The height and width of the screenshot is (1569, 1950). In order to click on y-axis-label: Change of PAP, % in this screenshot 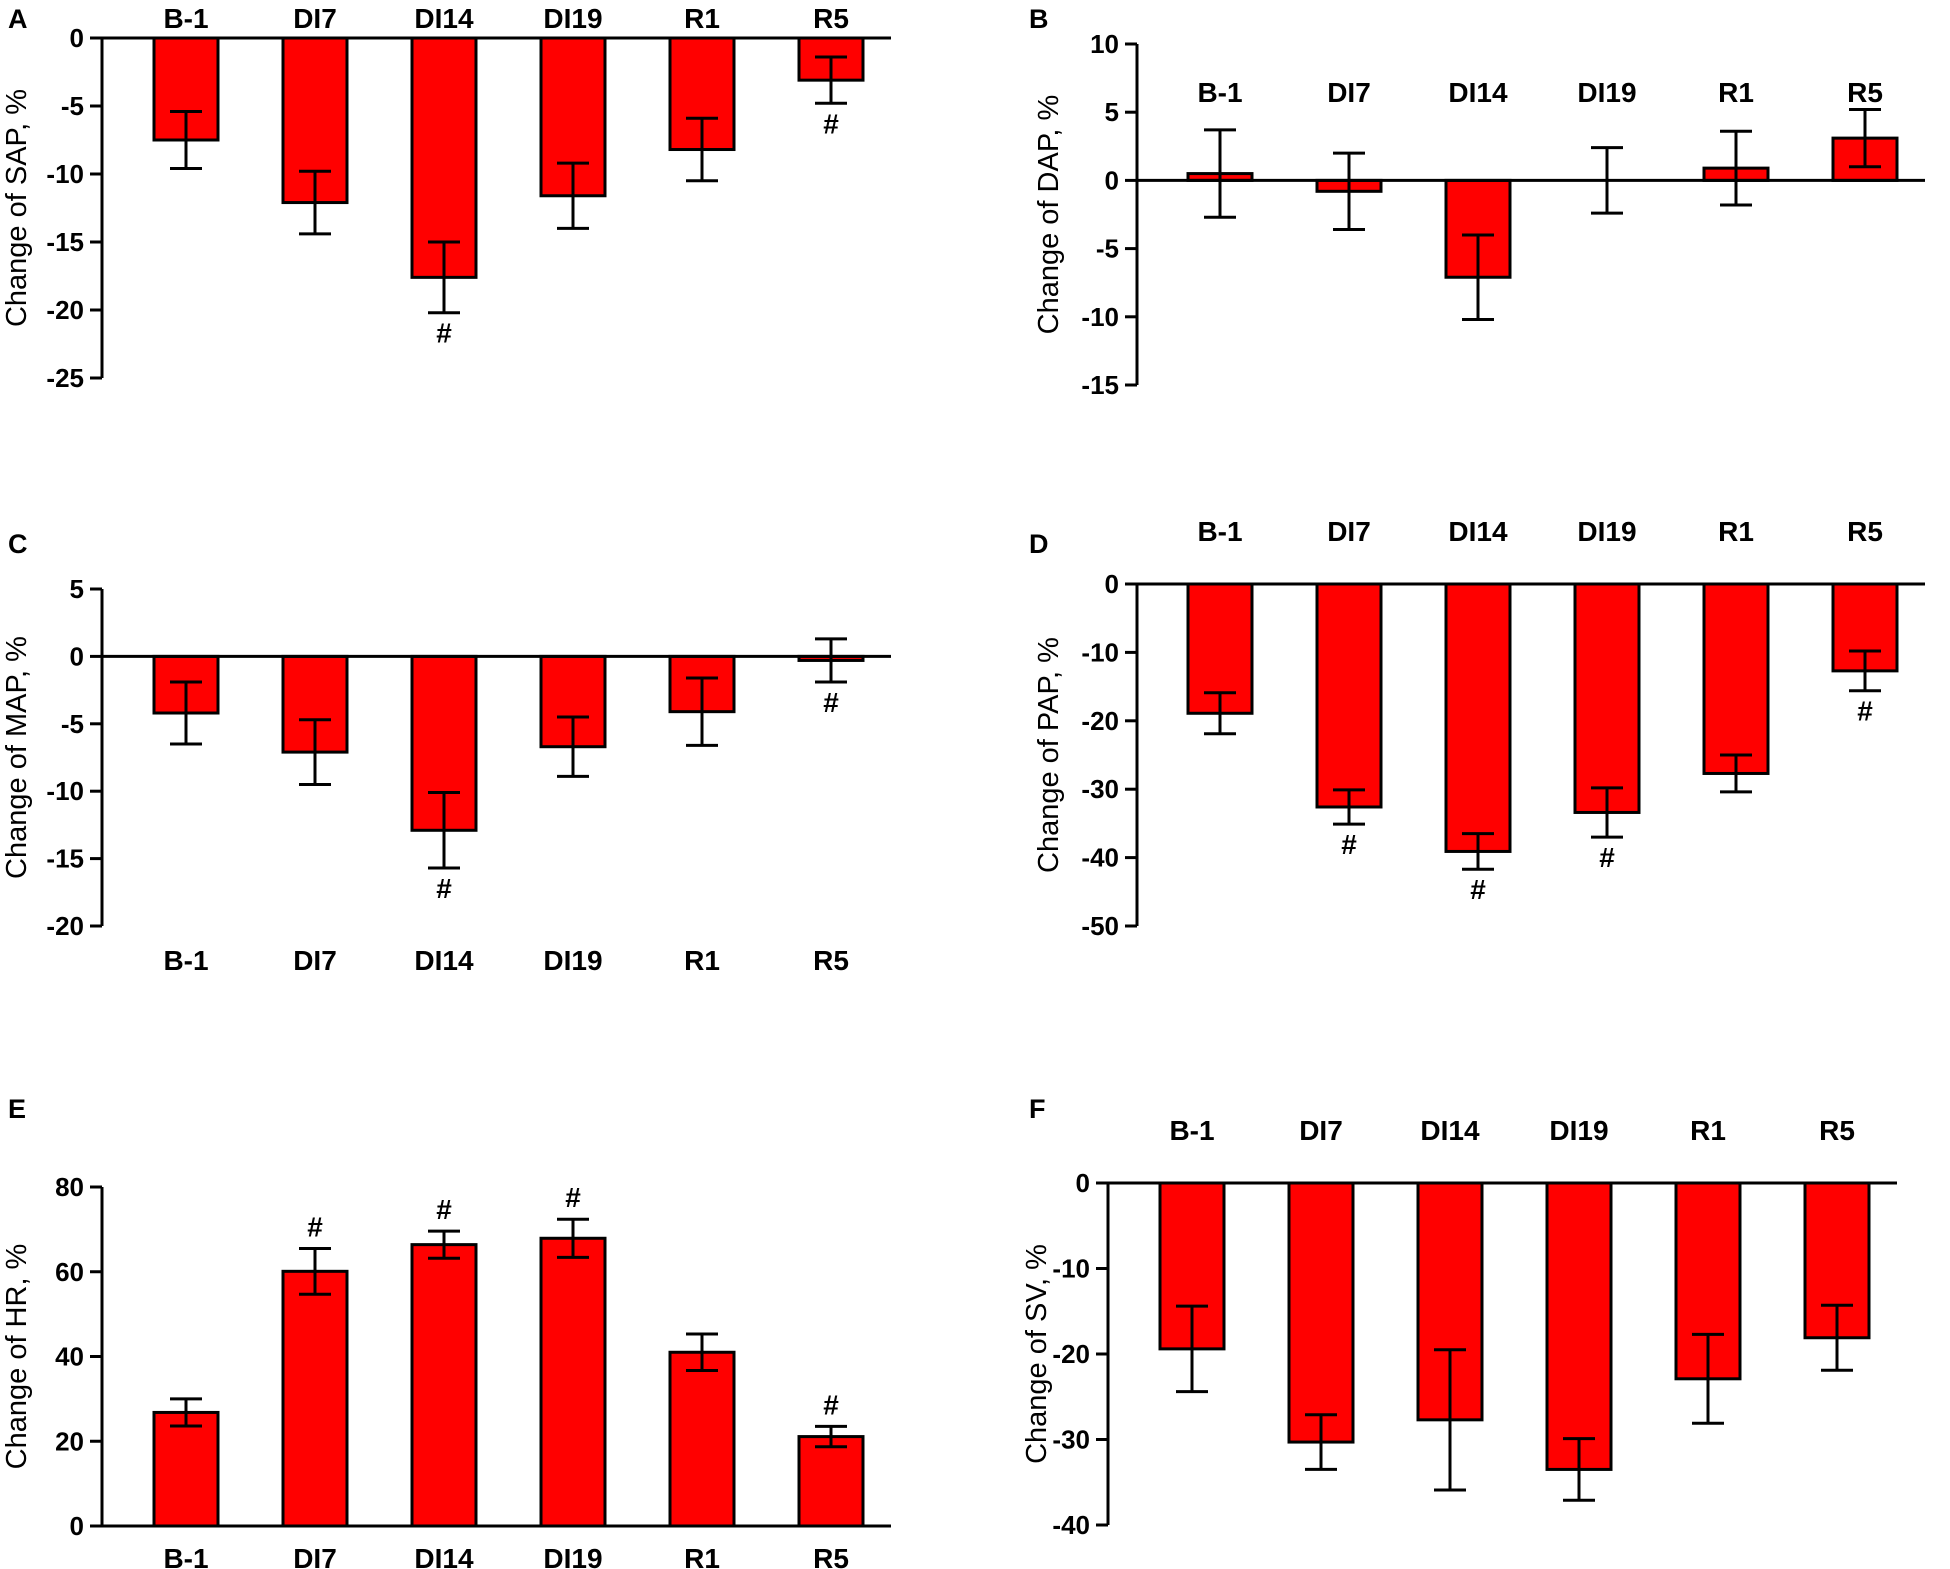, I will do `click(1049, 755)`.